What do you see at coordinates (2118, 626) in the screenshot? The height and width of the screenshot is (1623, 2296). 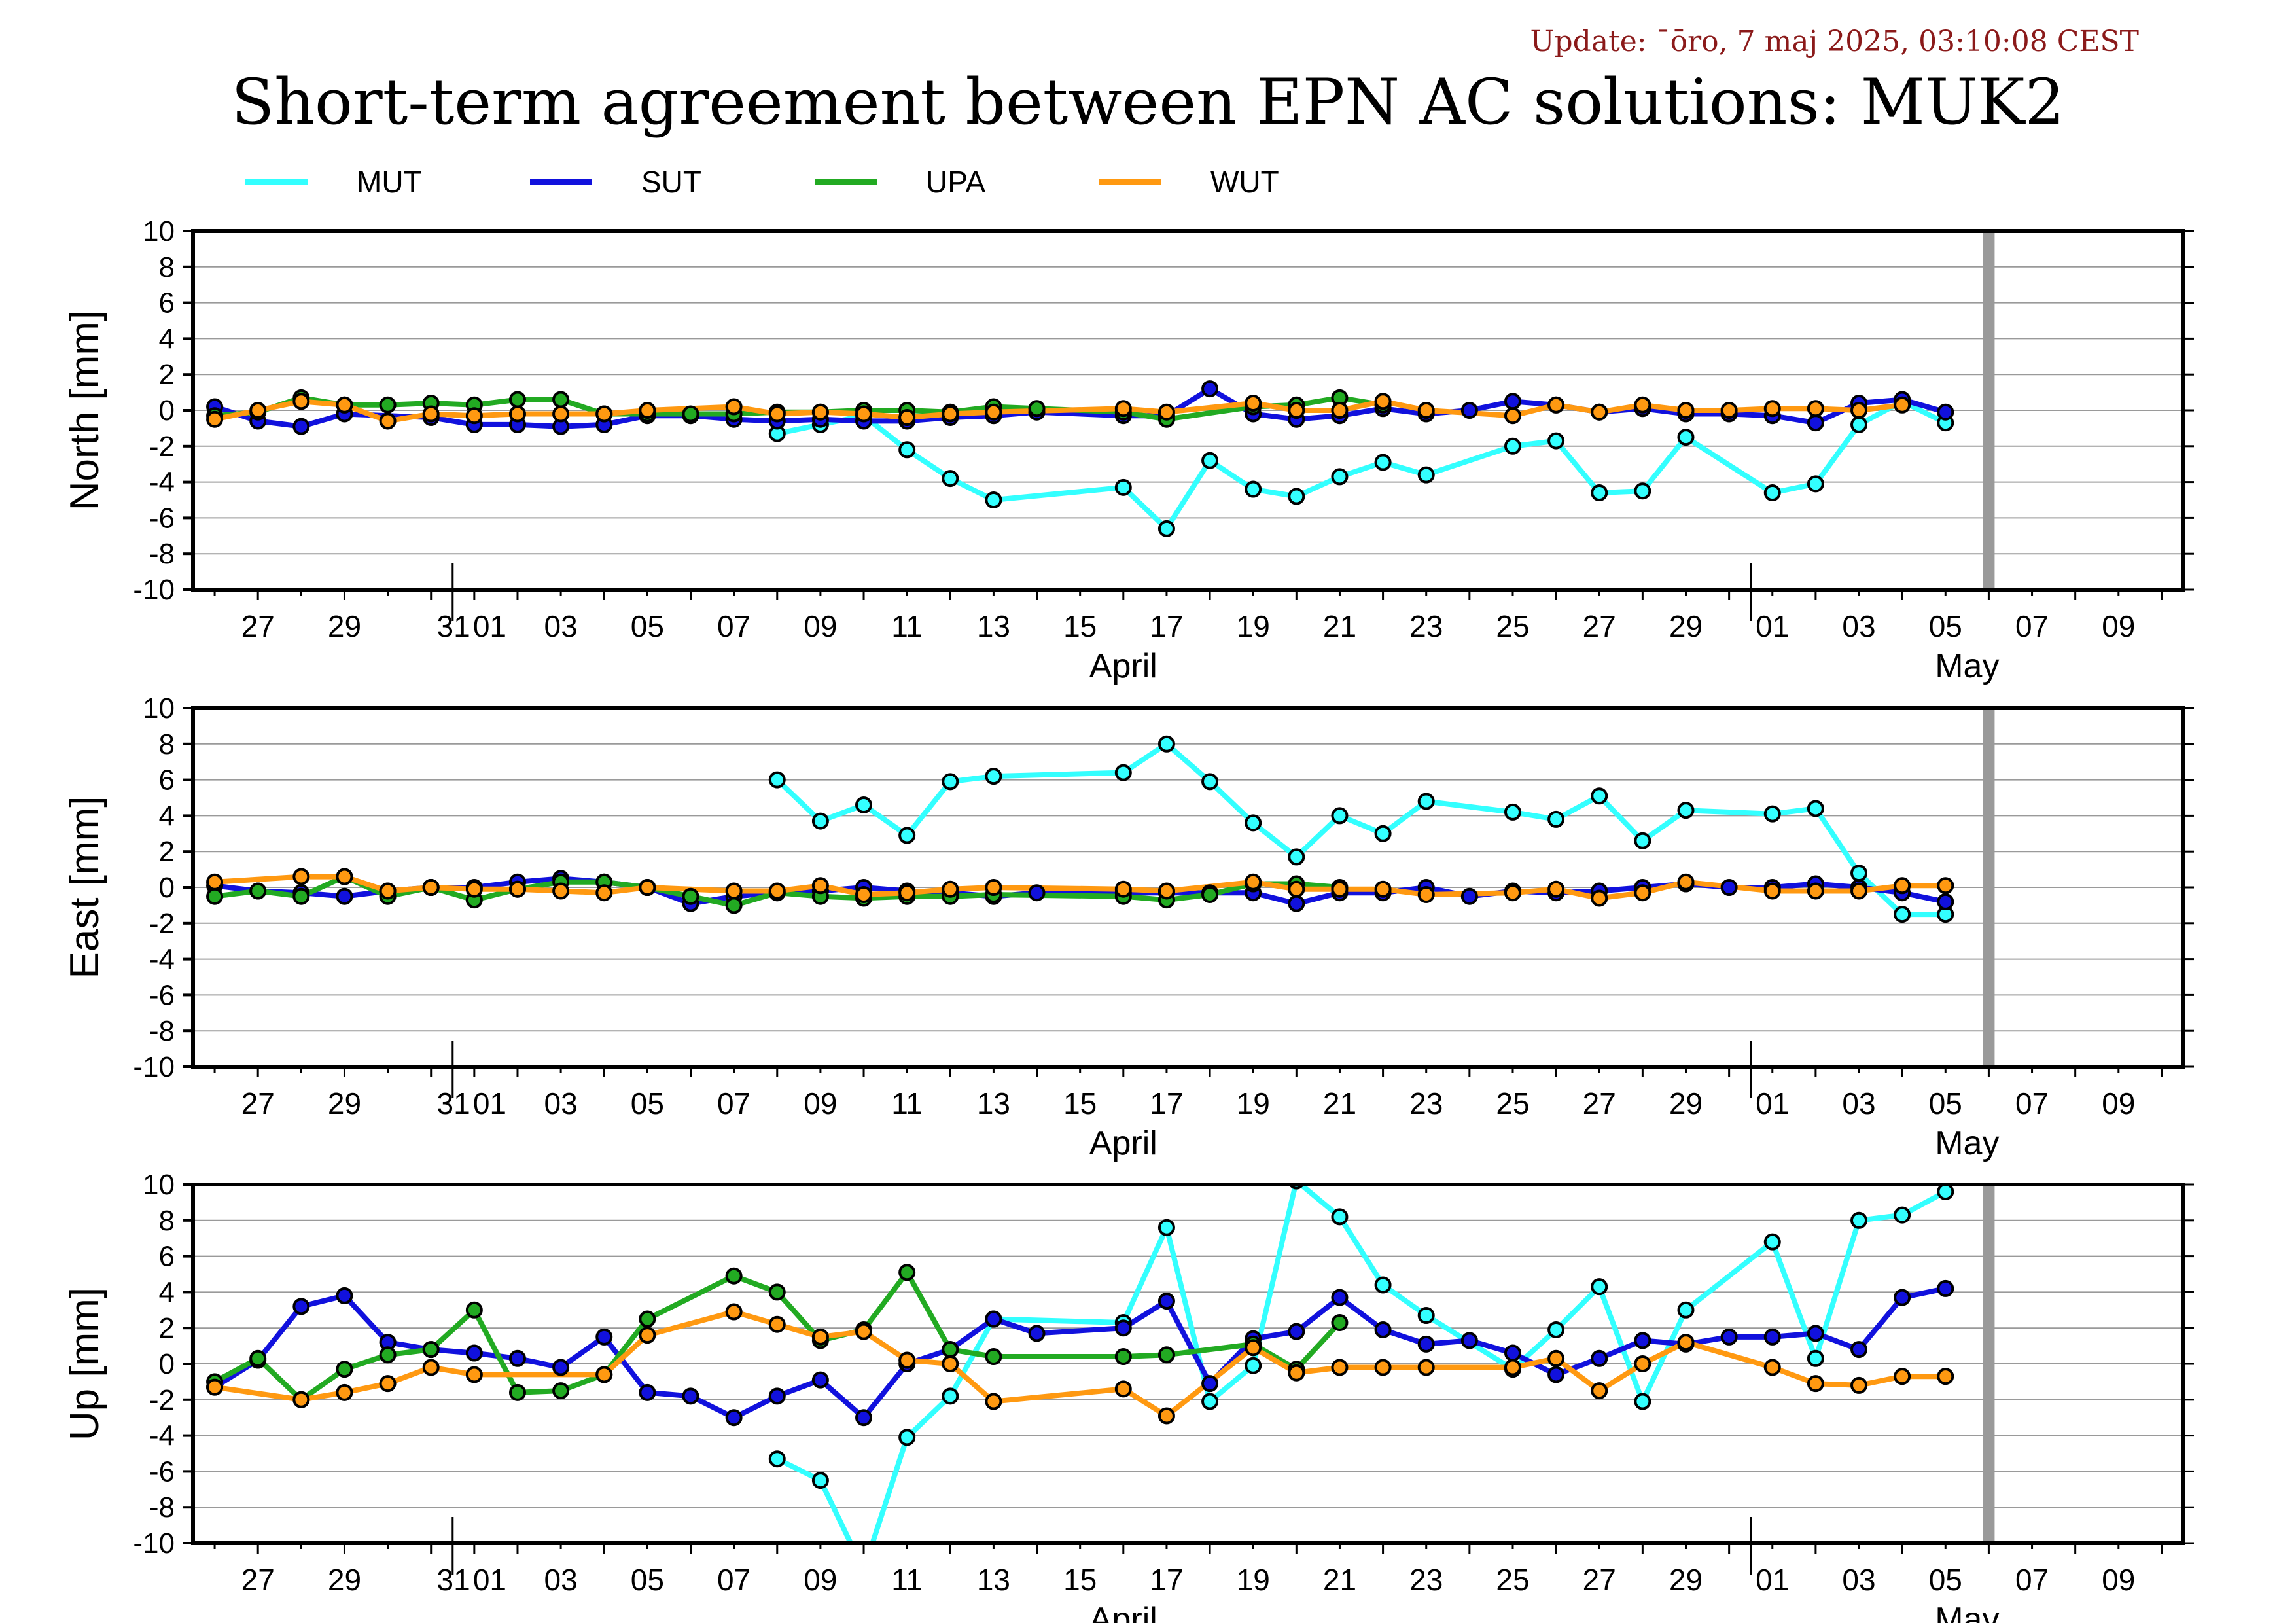 I see `x-tick-label: 09` at bounding box center [2118, 626].